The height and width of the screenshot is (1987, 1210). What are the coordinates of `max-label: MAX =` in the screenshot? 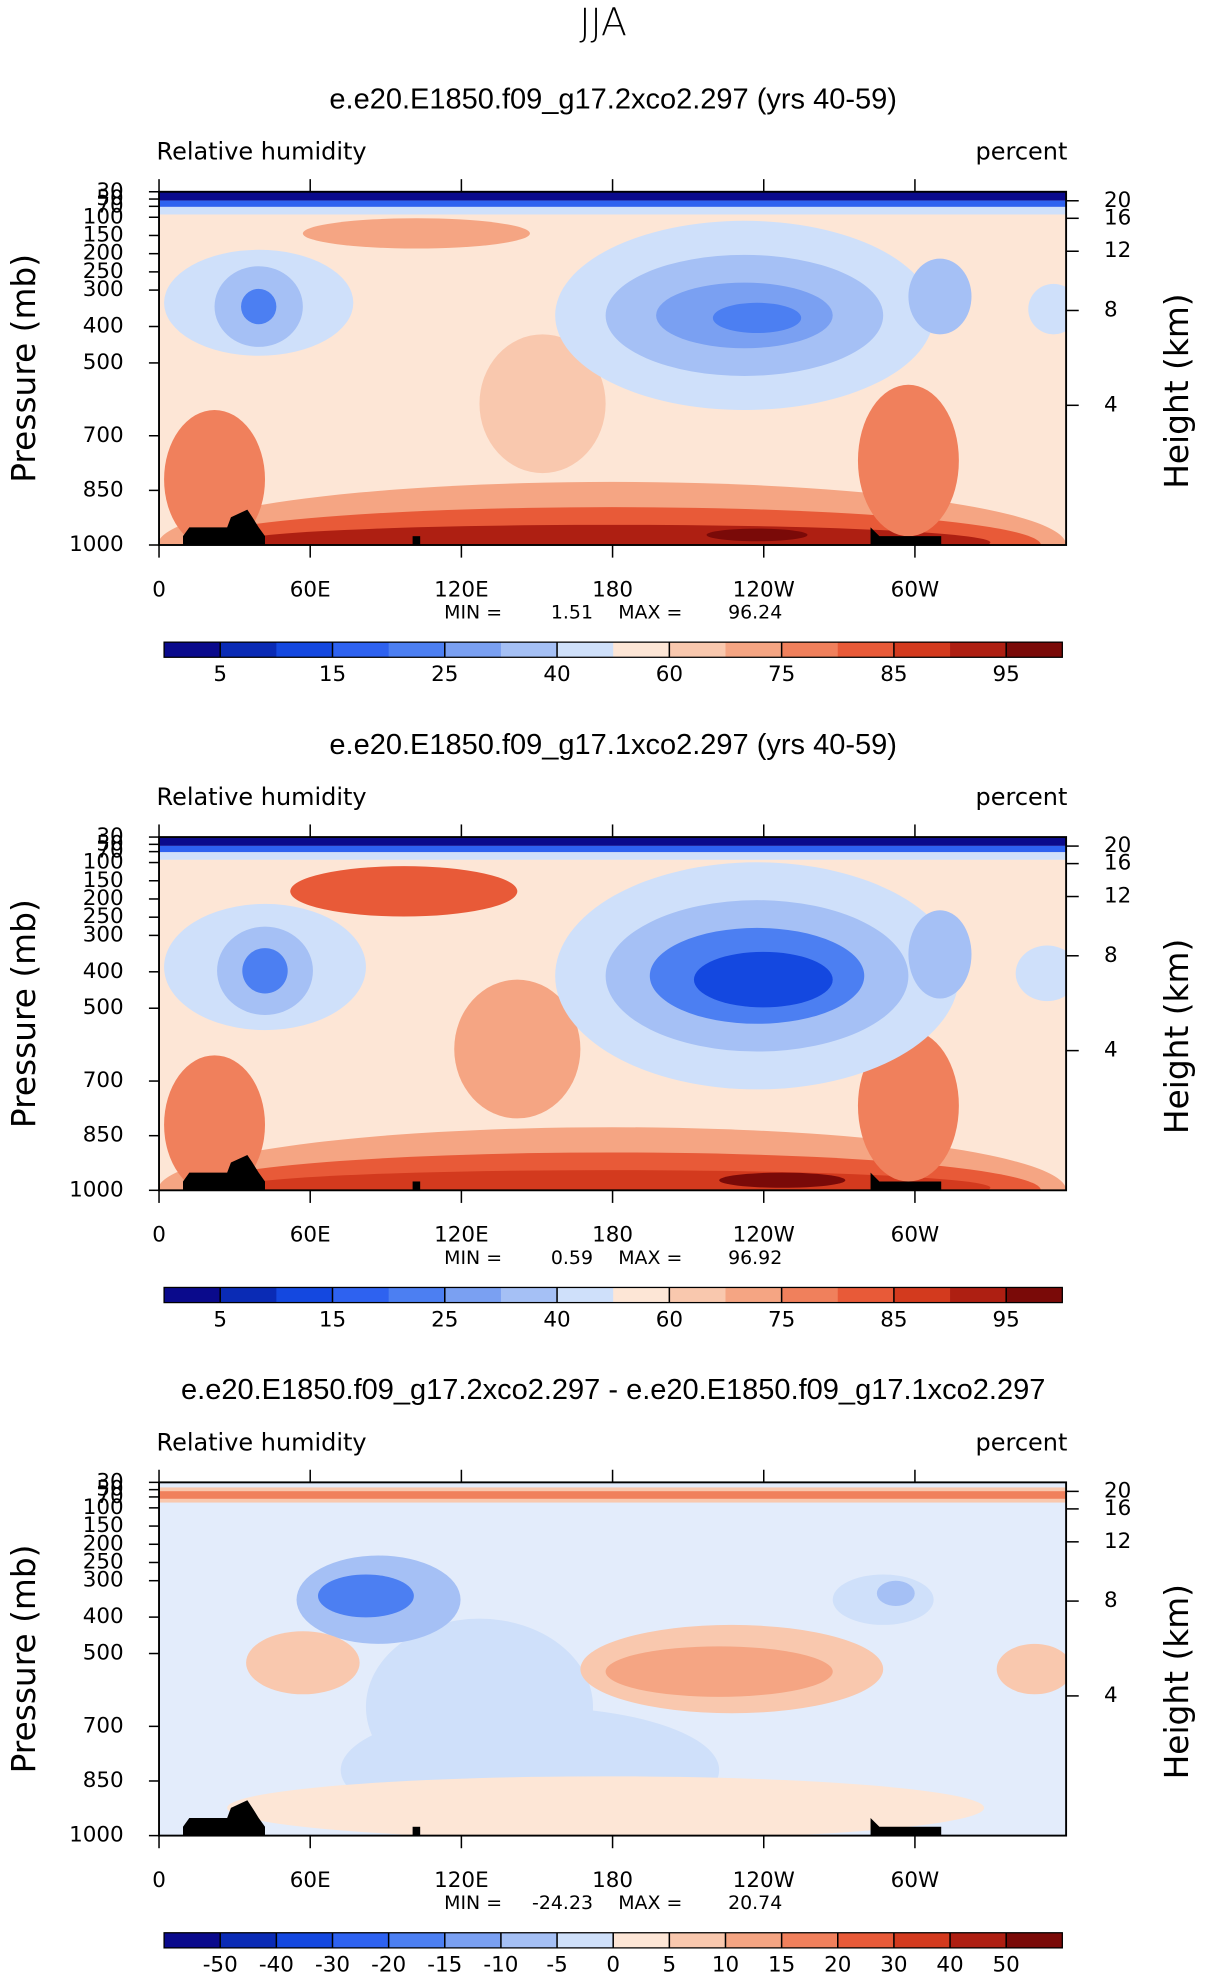 It's located at (650, 1258).